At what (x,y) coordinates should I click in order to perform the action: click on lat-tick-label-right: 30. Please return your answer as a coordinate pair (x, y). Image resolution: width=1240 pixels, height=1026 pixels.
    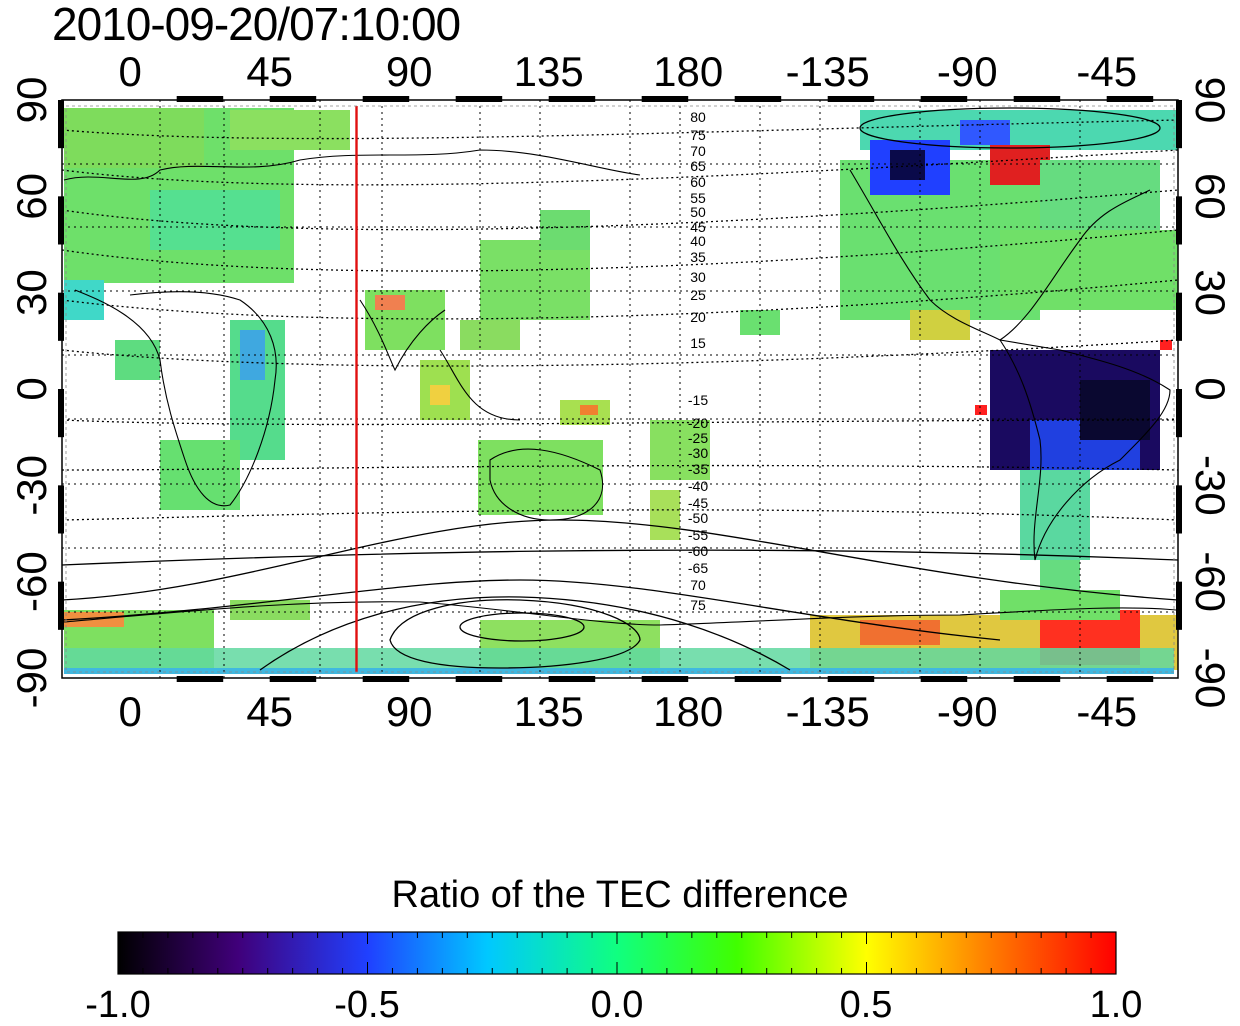
    Looking at the image, I should click on (1210, 292).